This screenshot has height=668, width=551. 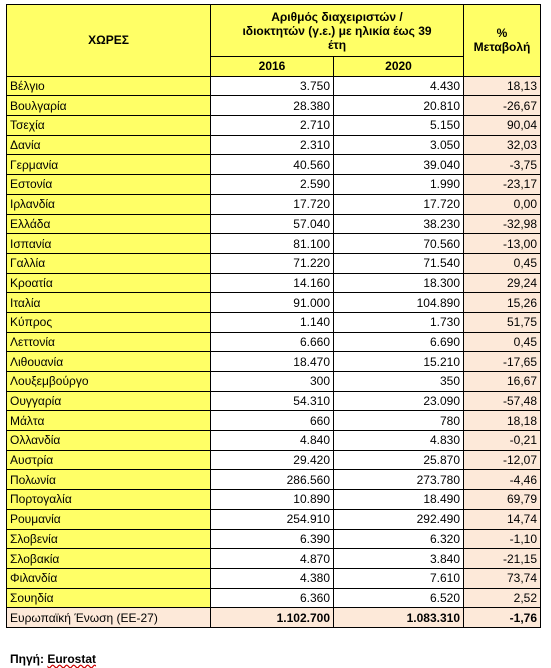 I want to click on table-cell: 3.750, so click(x=272, y=86).